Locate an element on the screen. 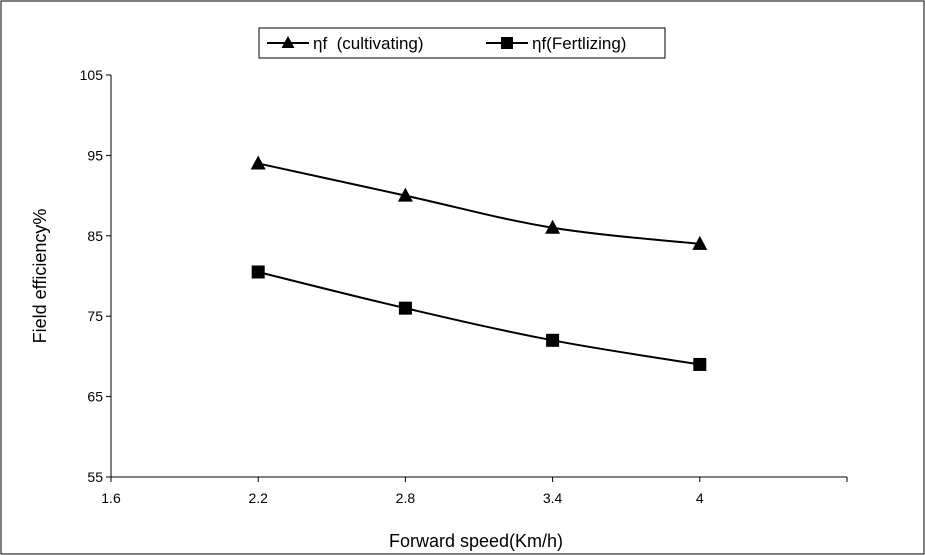 The image size is (925, 555). x-tick-label: 2.8 is located at coordinates (406, 498).